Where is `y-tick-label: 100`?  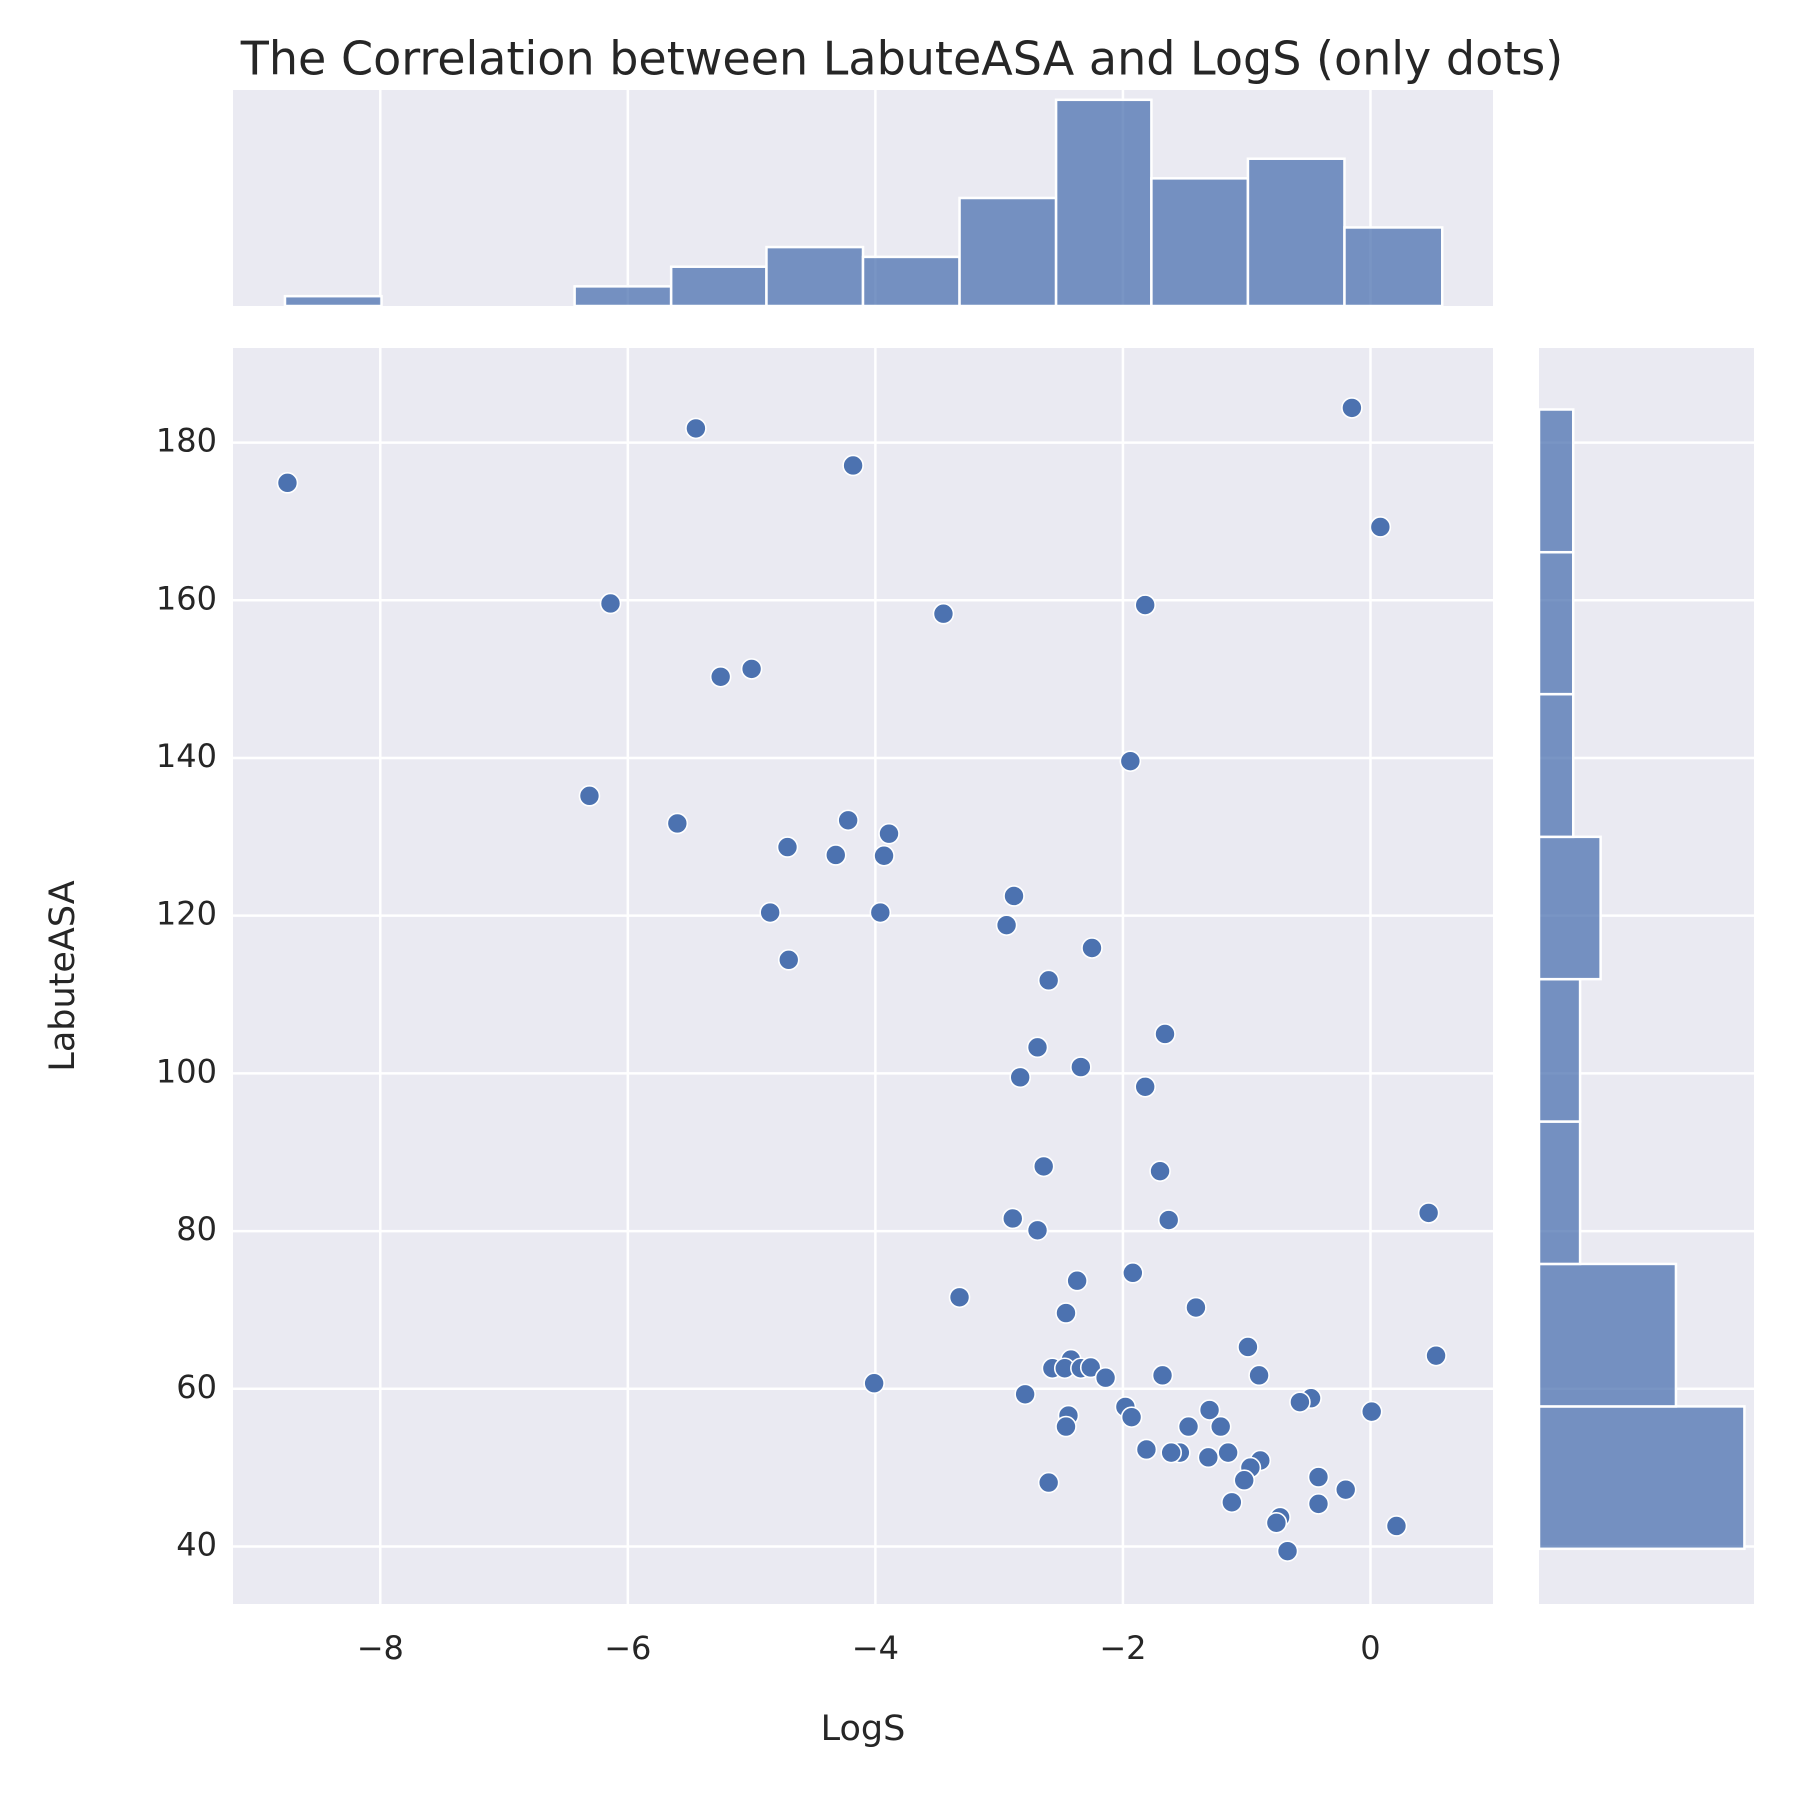 y-tick-label: 100 is located at coordinates (186, 1071).